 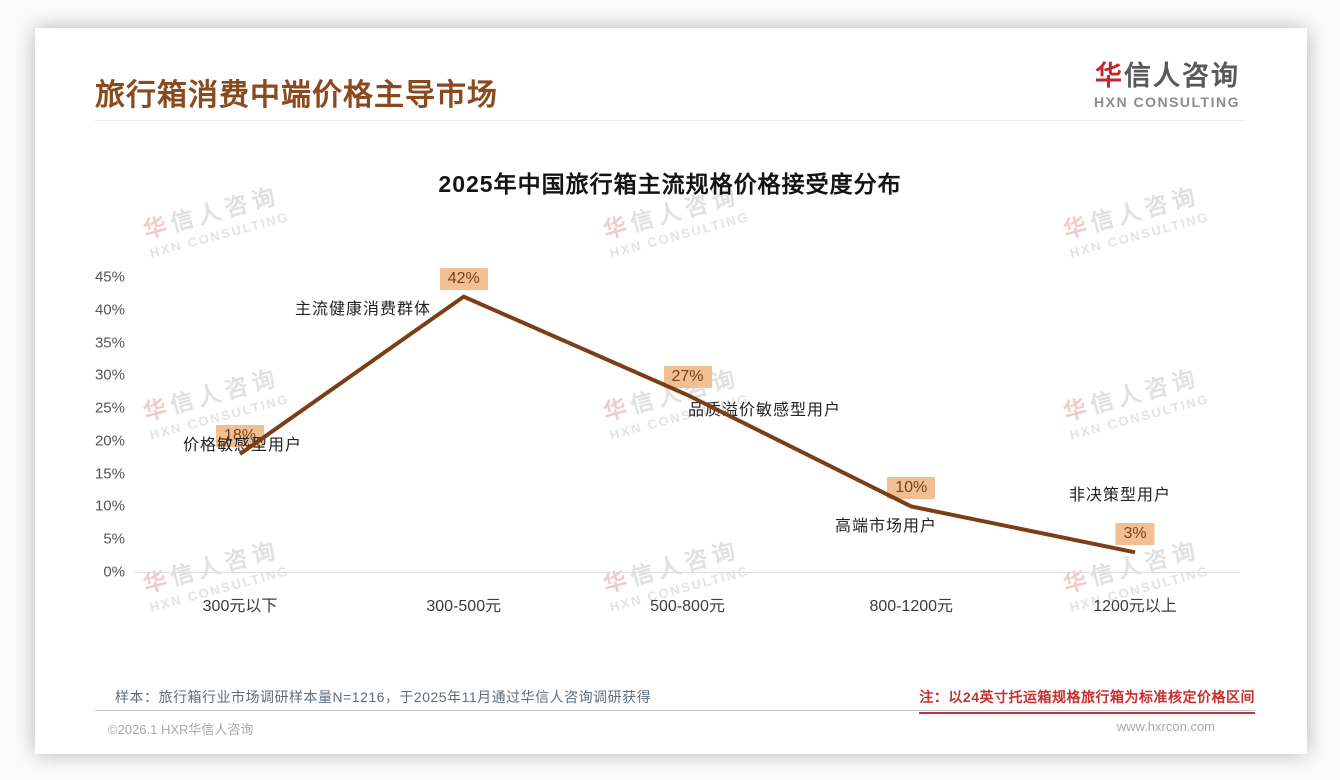 I want to click on header-divider, so click(x=670, y=120).